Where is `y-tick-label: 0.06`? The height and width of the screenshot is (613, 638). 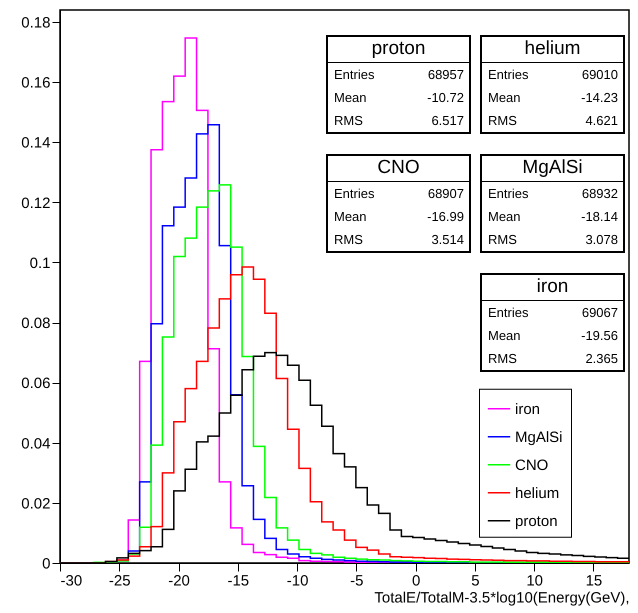
y-tick-label: 0.06 is located at coordinates (35, 383).